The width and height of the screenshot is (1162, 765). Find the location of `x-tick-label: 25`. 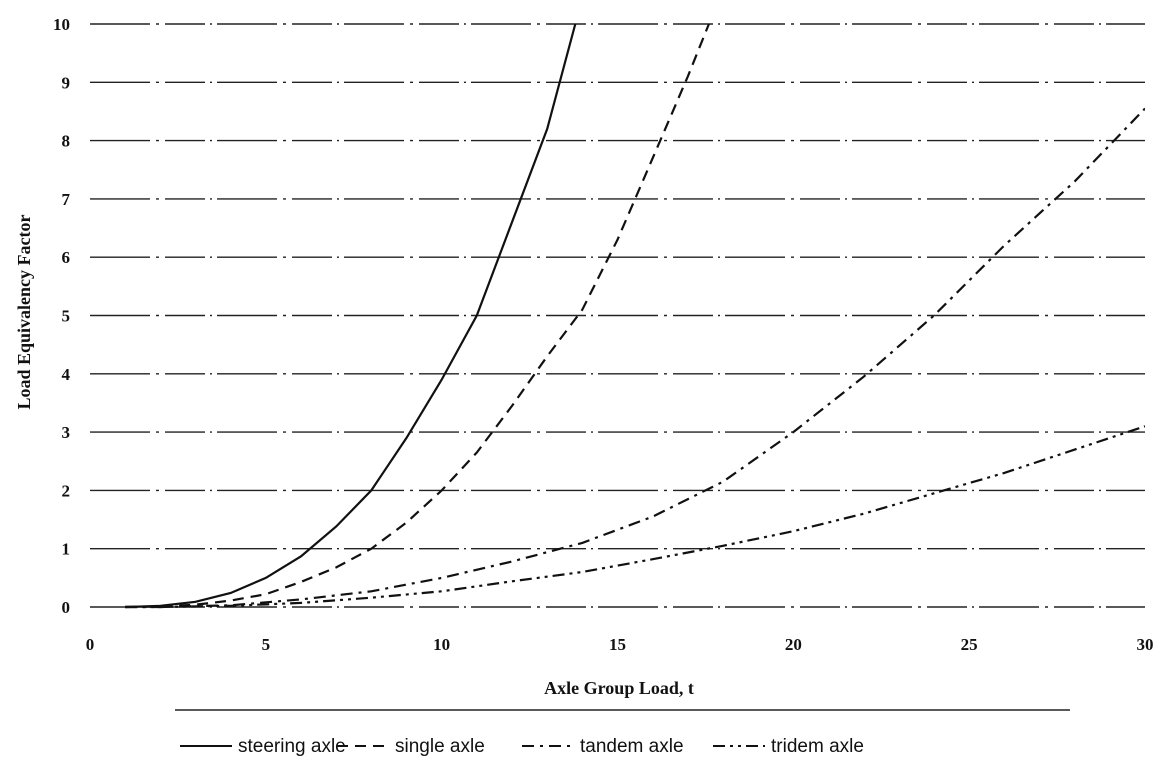

x-tick-label: 25 is located at coordinates (969, 644).